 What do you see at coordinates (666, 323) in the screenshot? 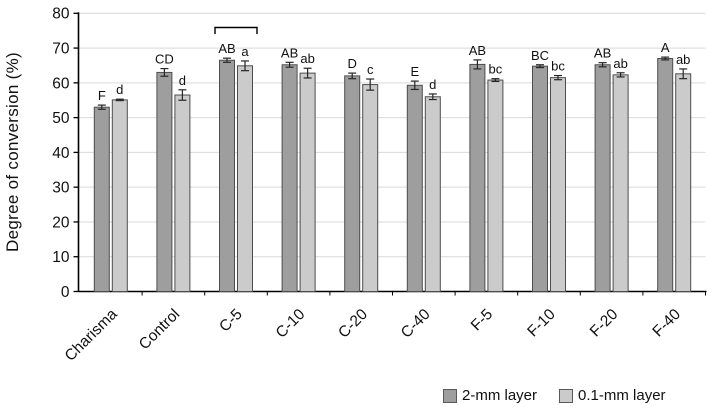
I see `x-category-label: F-40` at bounding box center [666, 323].